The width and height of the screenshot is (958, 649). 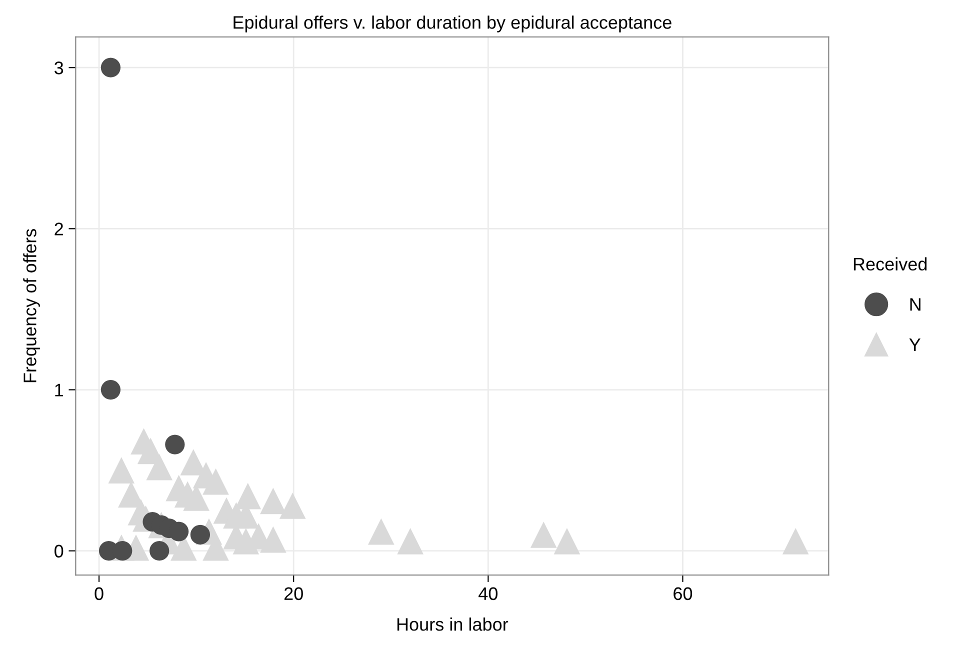 I want to click on y-tick-label: 1, so click(x=59, y=390).